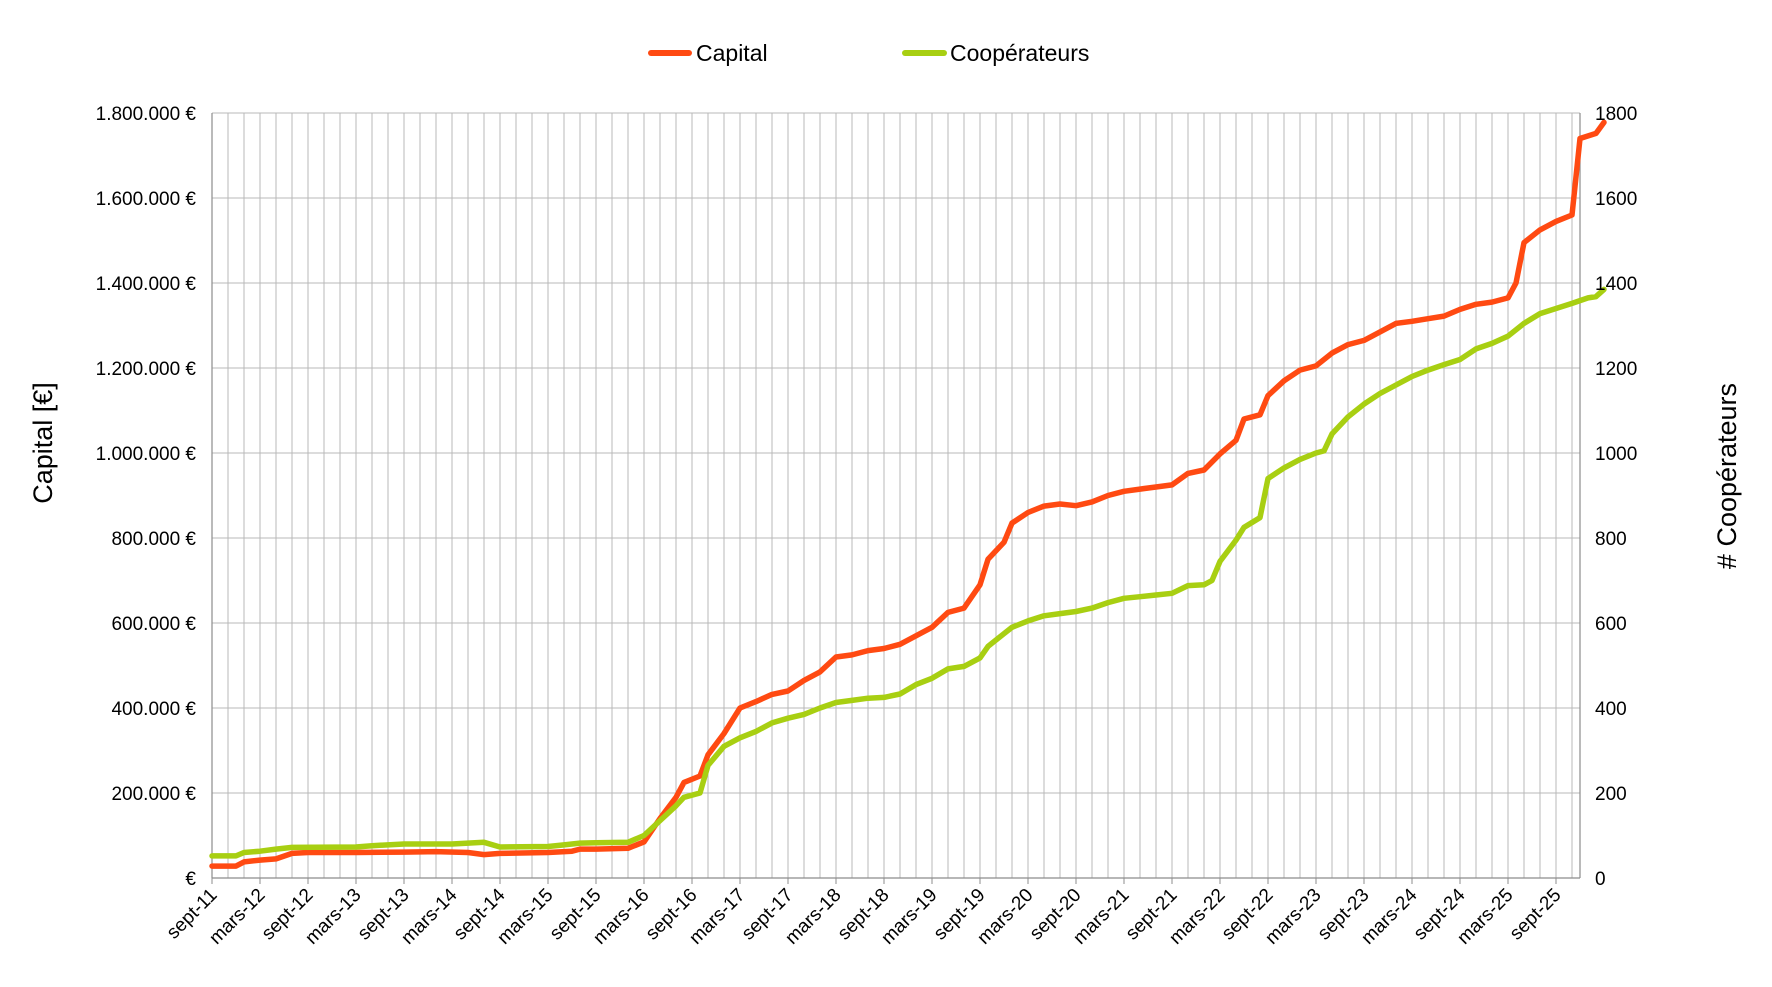 Image resolution: width=1772 pixels, height=987 pixels. Describe the element at coordinates (153, 539) in the screenshot. I see `left-tick-label: 800.000 €` at that location.